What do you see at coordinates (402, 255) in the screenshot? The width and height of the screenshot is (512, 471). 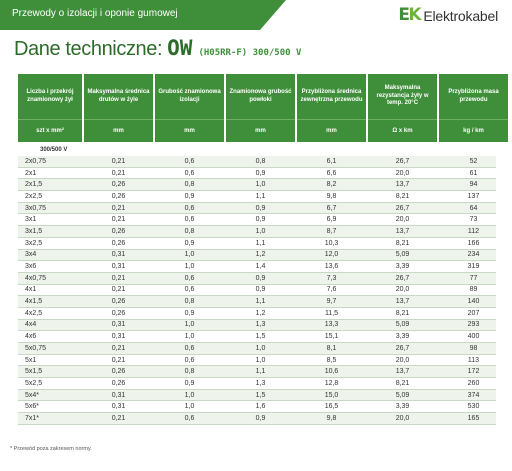 I see `table-cell: 5,09` at bounding box center [402, 255].